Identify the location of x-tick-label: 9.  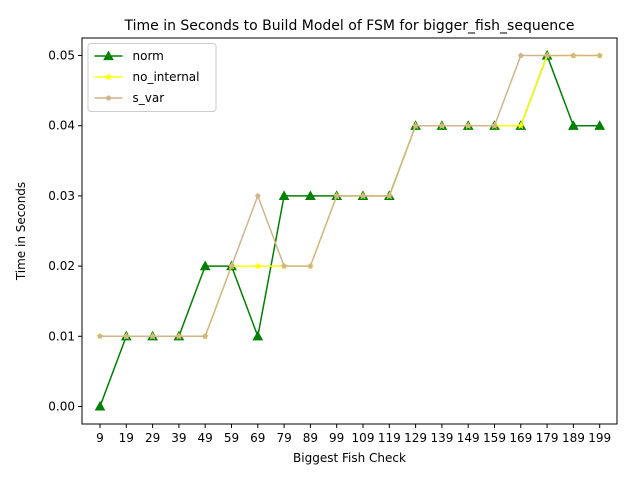
(100, 438).